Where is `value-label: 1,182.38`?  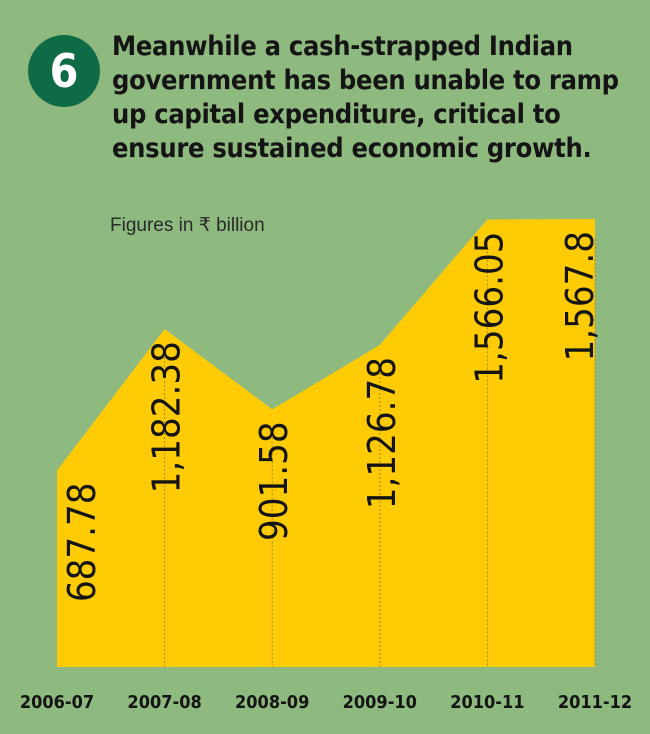 value-label: 1,182.38 is located at coordinates (167, 417).